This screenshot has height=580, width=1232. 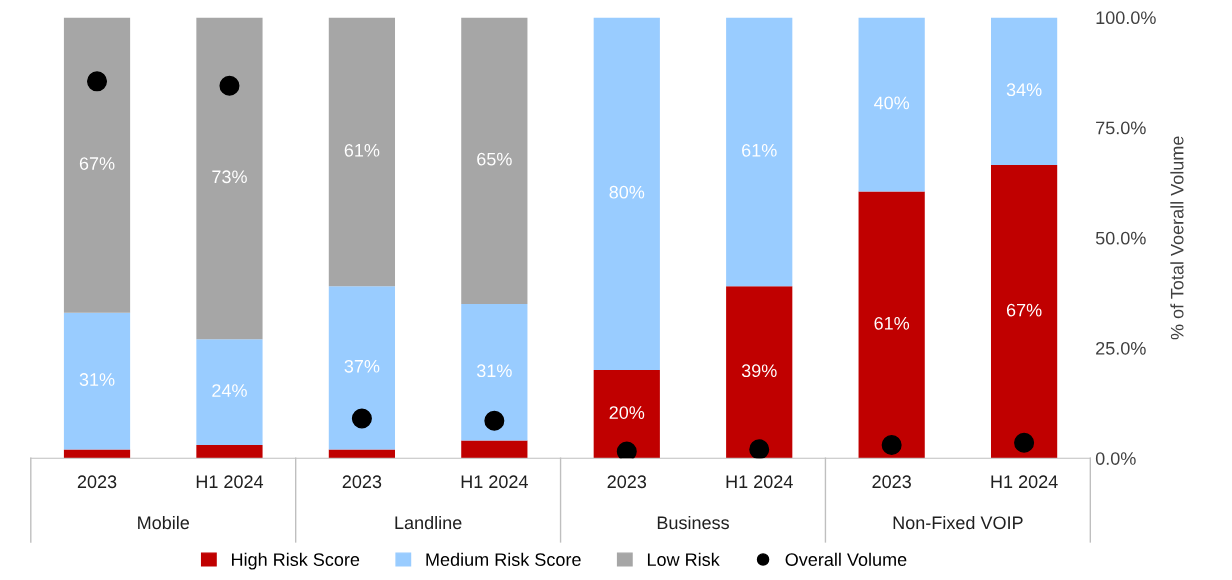 What do you see at coordinates (1121, 128) in the screenshot?
I see `y-tick-label: 75.0%` at bounding box center [1121, 128].